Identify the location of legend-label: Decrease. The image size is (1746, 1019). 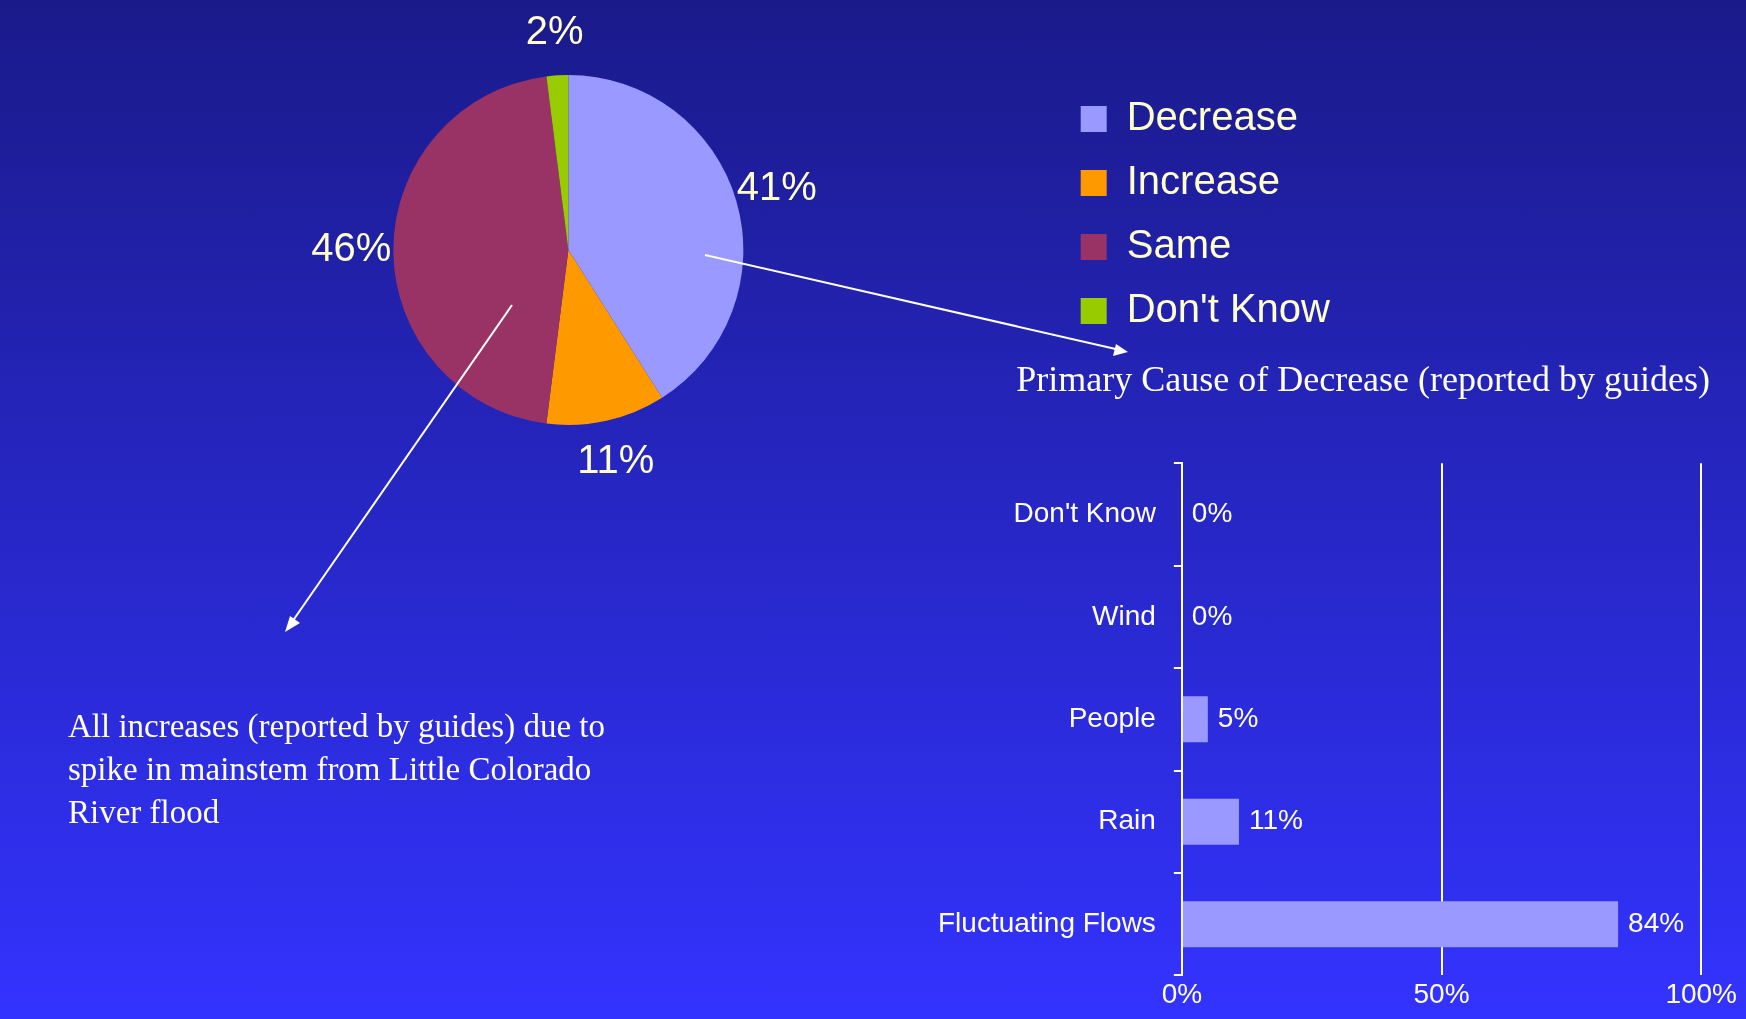
(1212, 116).